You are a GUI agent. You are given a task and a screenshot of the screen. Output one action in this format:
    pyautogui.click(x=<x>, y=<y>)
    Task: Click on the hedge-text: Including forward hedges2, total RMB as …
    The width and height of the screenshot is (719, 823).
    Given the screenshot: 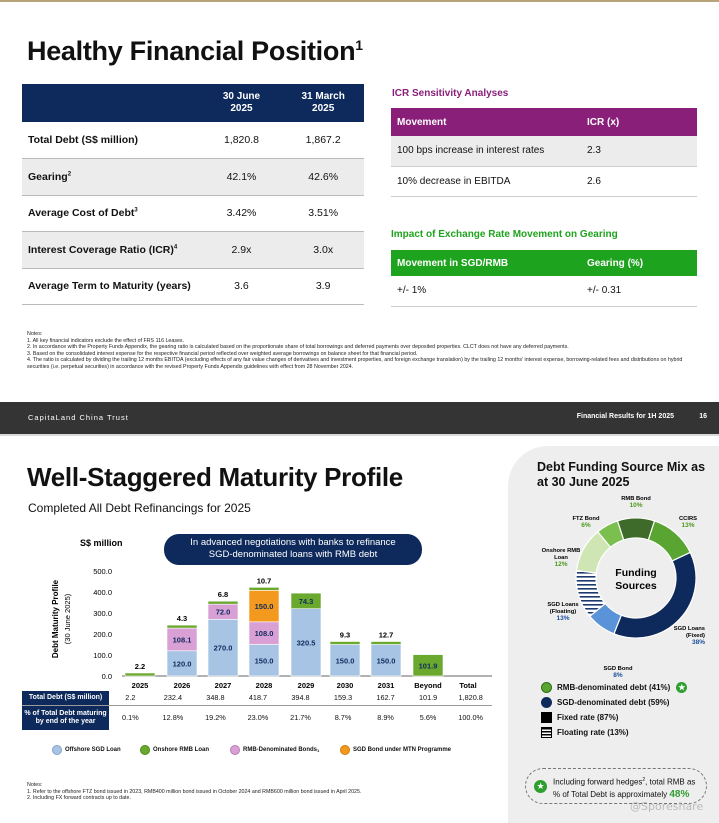 What is the action you would take?
    pyautogui.click(x=624, y=787)
    